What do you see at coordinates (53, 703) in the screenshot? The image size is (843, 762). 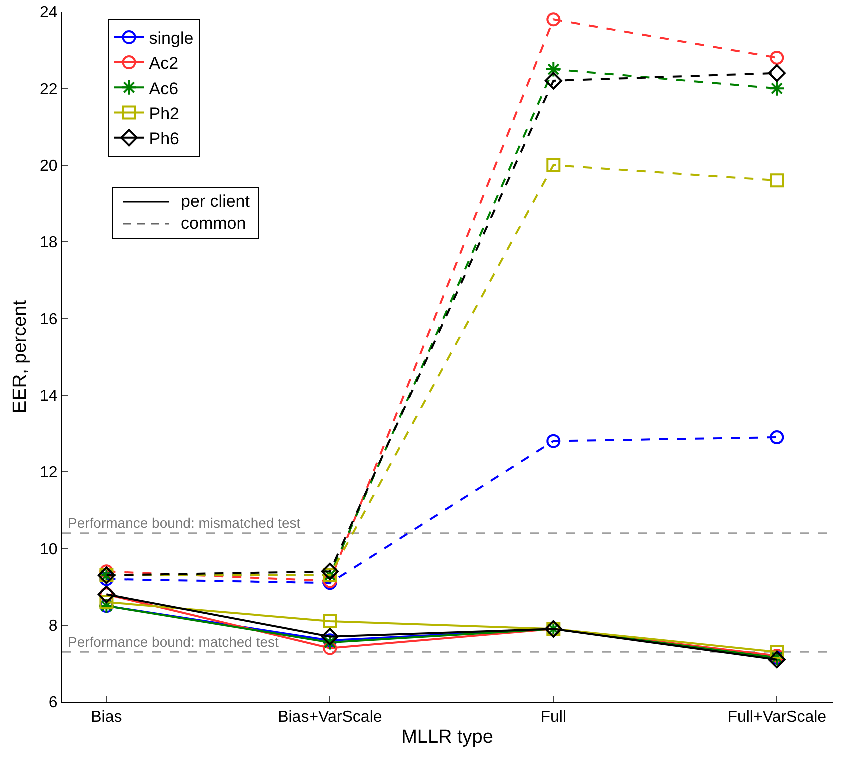 I see `y-tick-label: 6` at bounding box center [53, 703].